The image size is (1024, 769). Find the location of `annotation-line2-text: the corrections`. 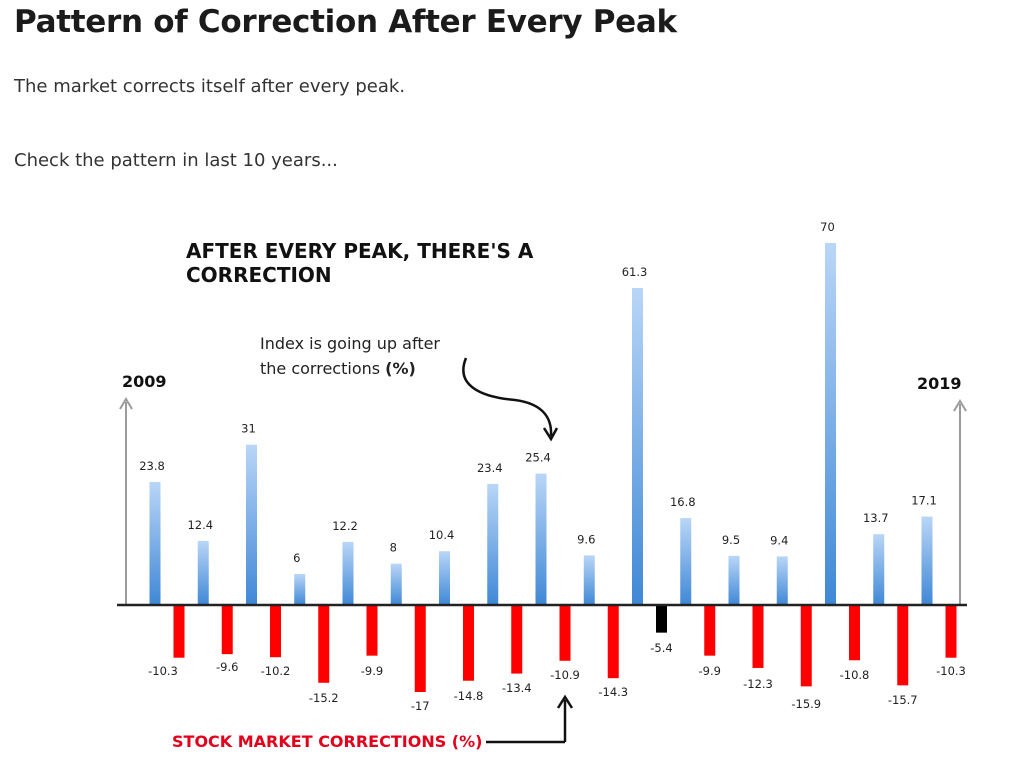

annotation-line2-text: the corrections is located at coordinates (322, 368).